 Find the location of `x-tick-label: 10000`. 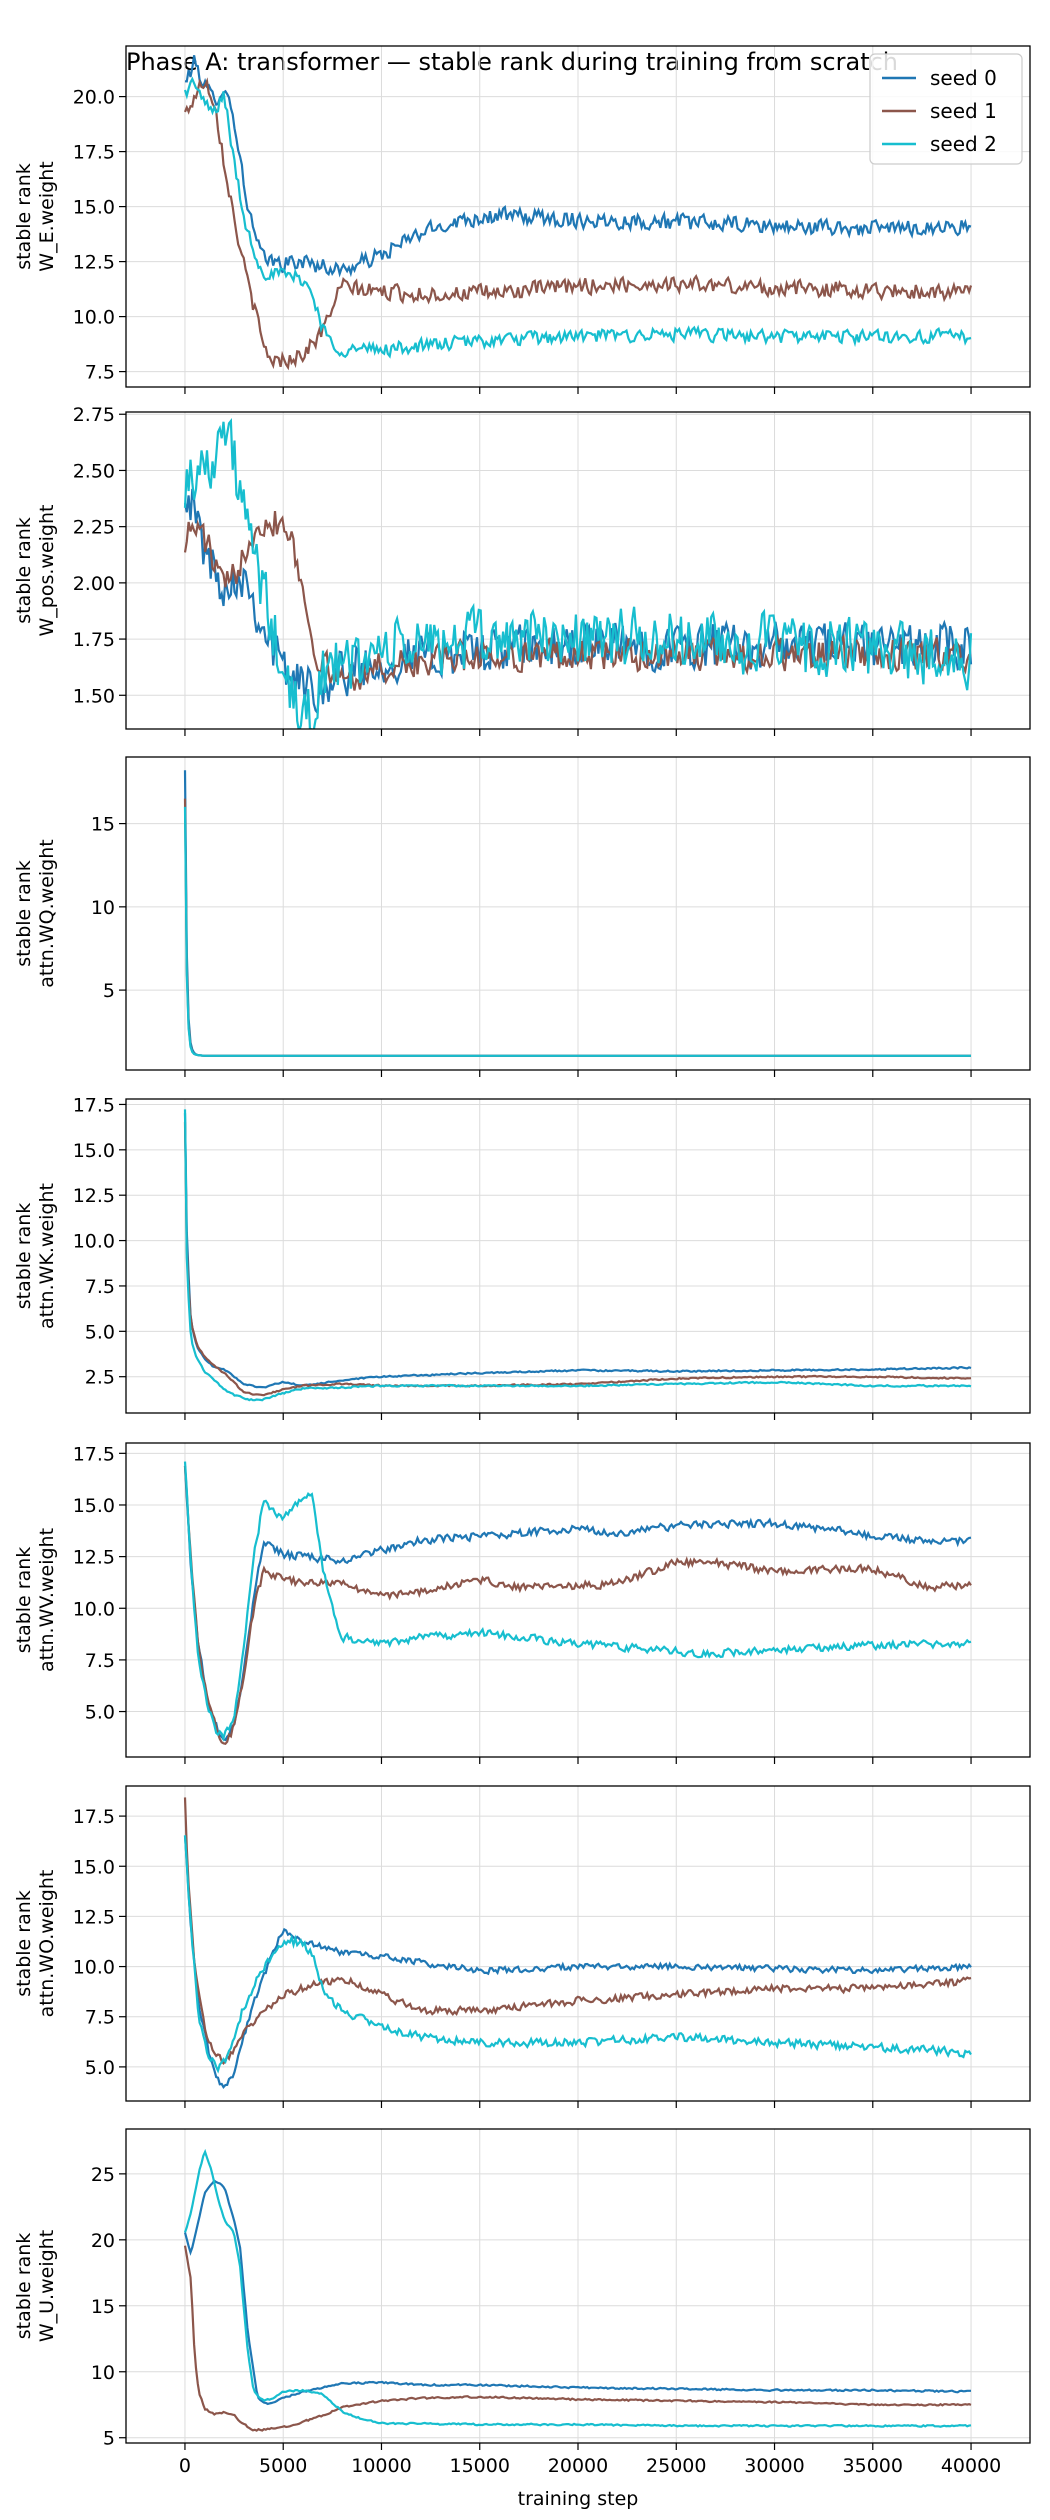

x-tick-label: 10000 is located at coordinates (381, 2466).